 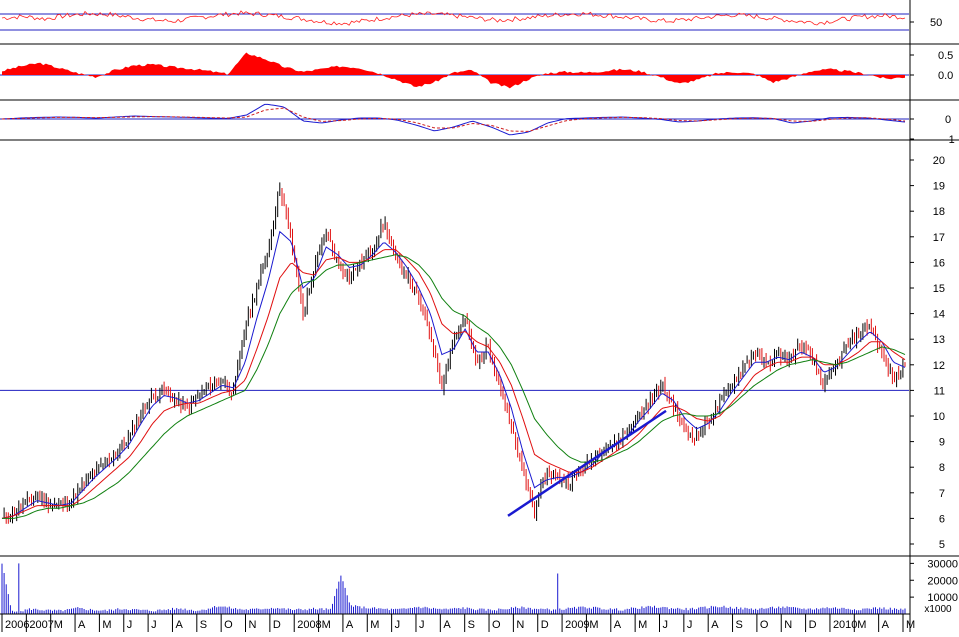 What do you see at coordinates (939, 263) in the screenshot?
I see `price-tick-label: 16` at bounding box center [939, 263].